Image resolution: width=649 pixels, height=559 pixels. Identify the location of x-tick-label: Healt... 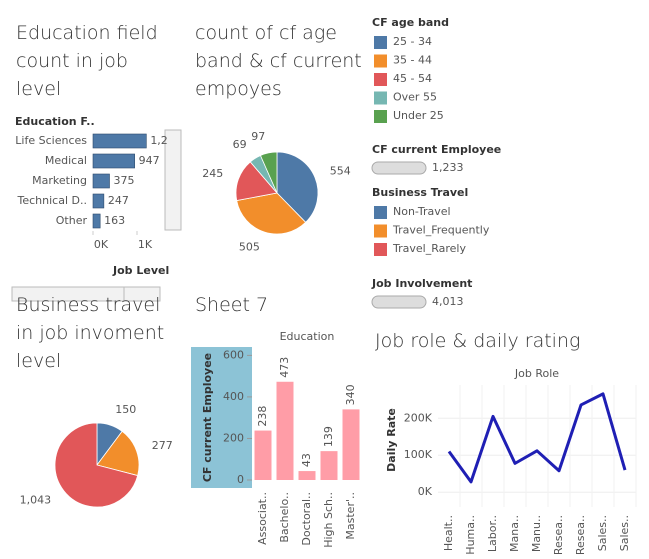
(448, 533).